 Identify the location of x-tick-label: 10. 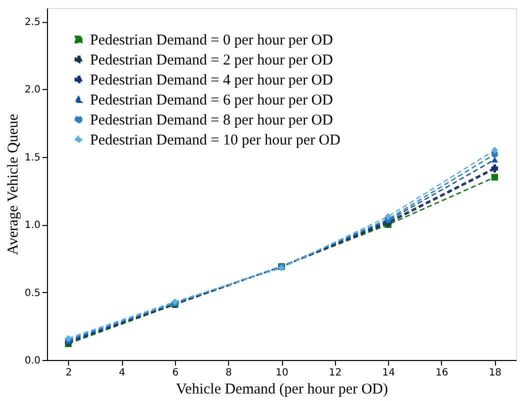
(282, 373).